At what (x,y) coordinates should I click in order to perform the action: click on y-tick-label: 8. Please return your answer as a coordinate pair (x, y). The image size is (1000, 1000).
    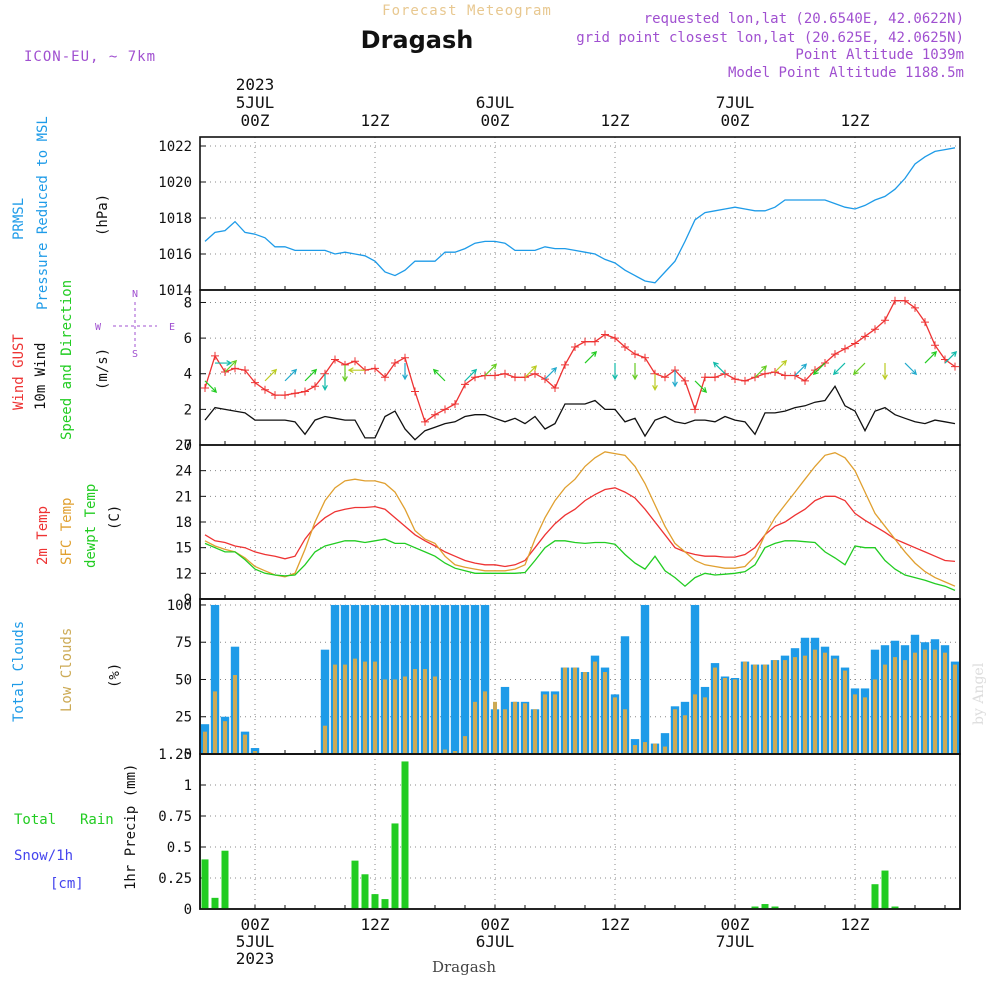
    Looking at the image, I should click on (188, 303).